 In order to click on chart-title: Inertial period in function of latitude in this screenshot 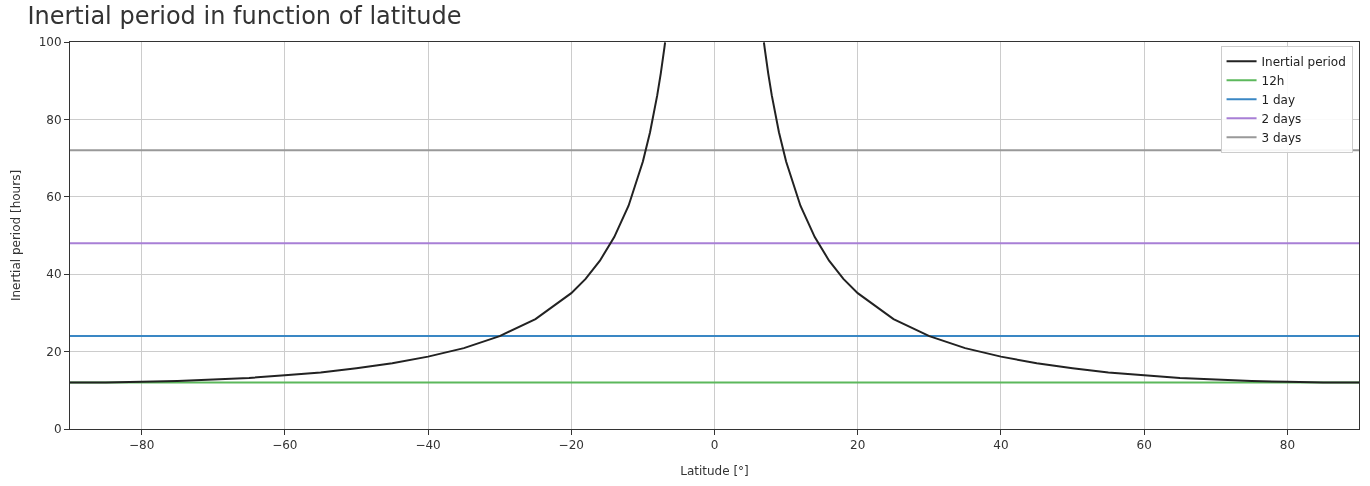, I will do `click(244, 16)`.